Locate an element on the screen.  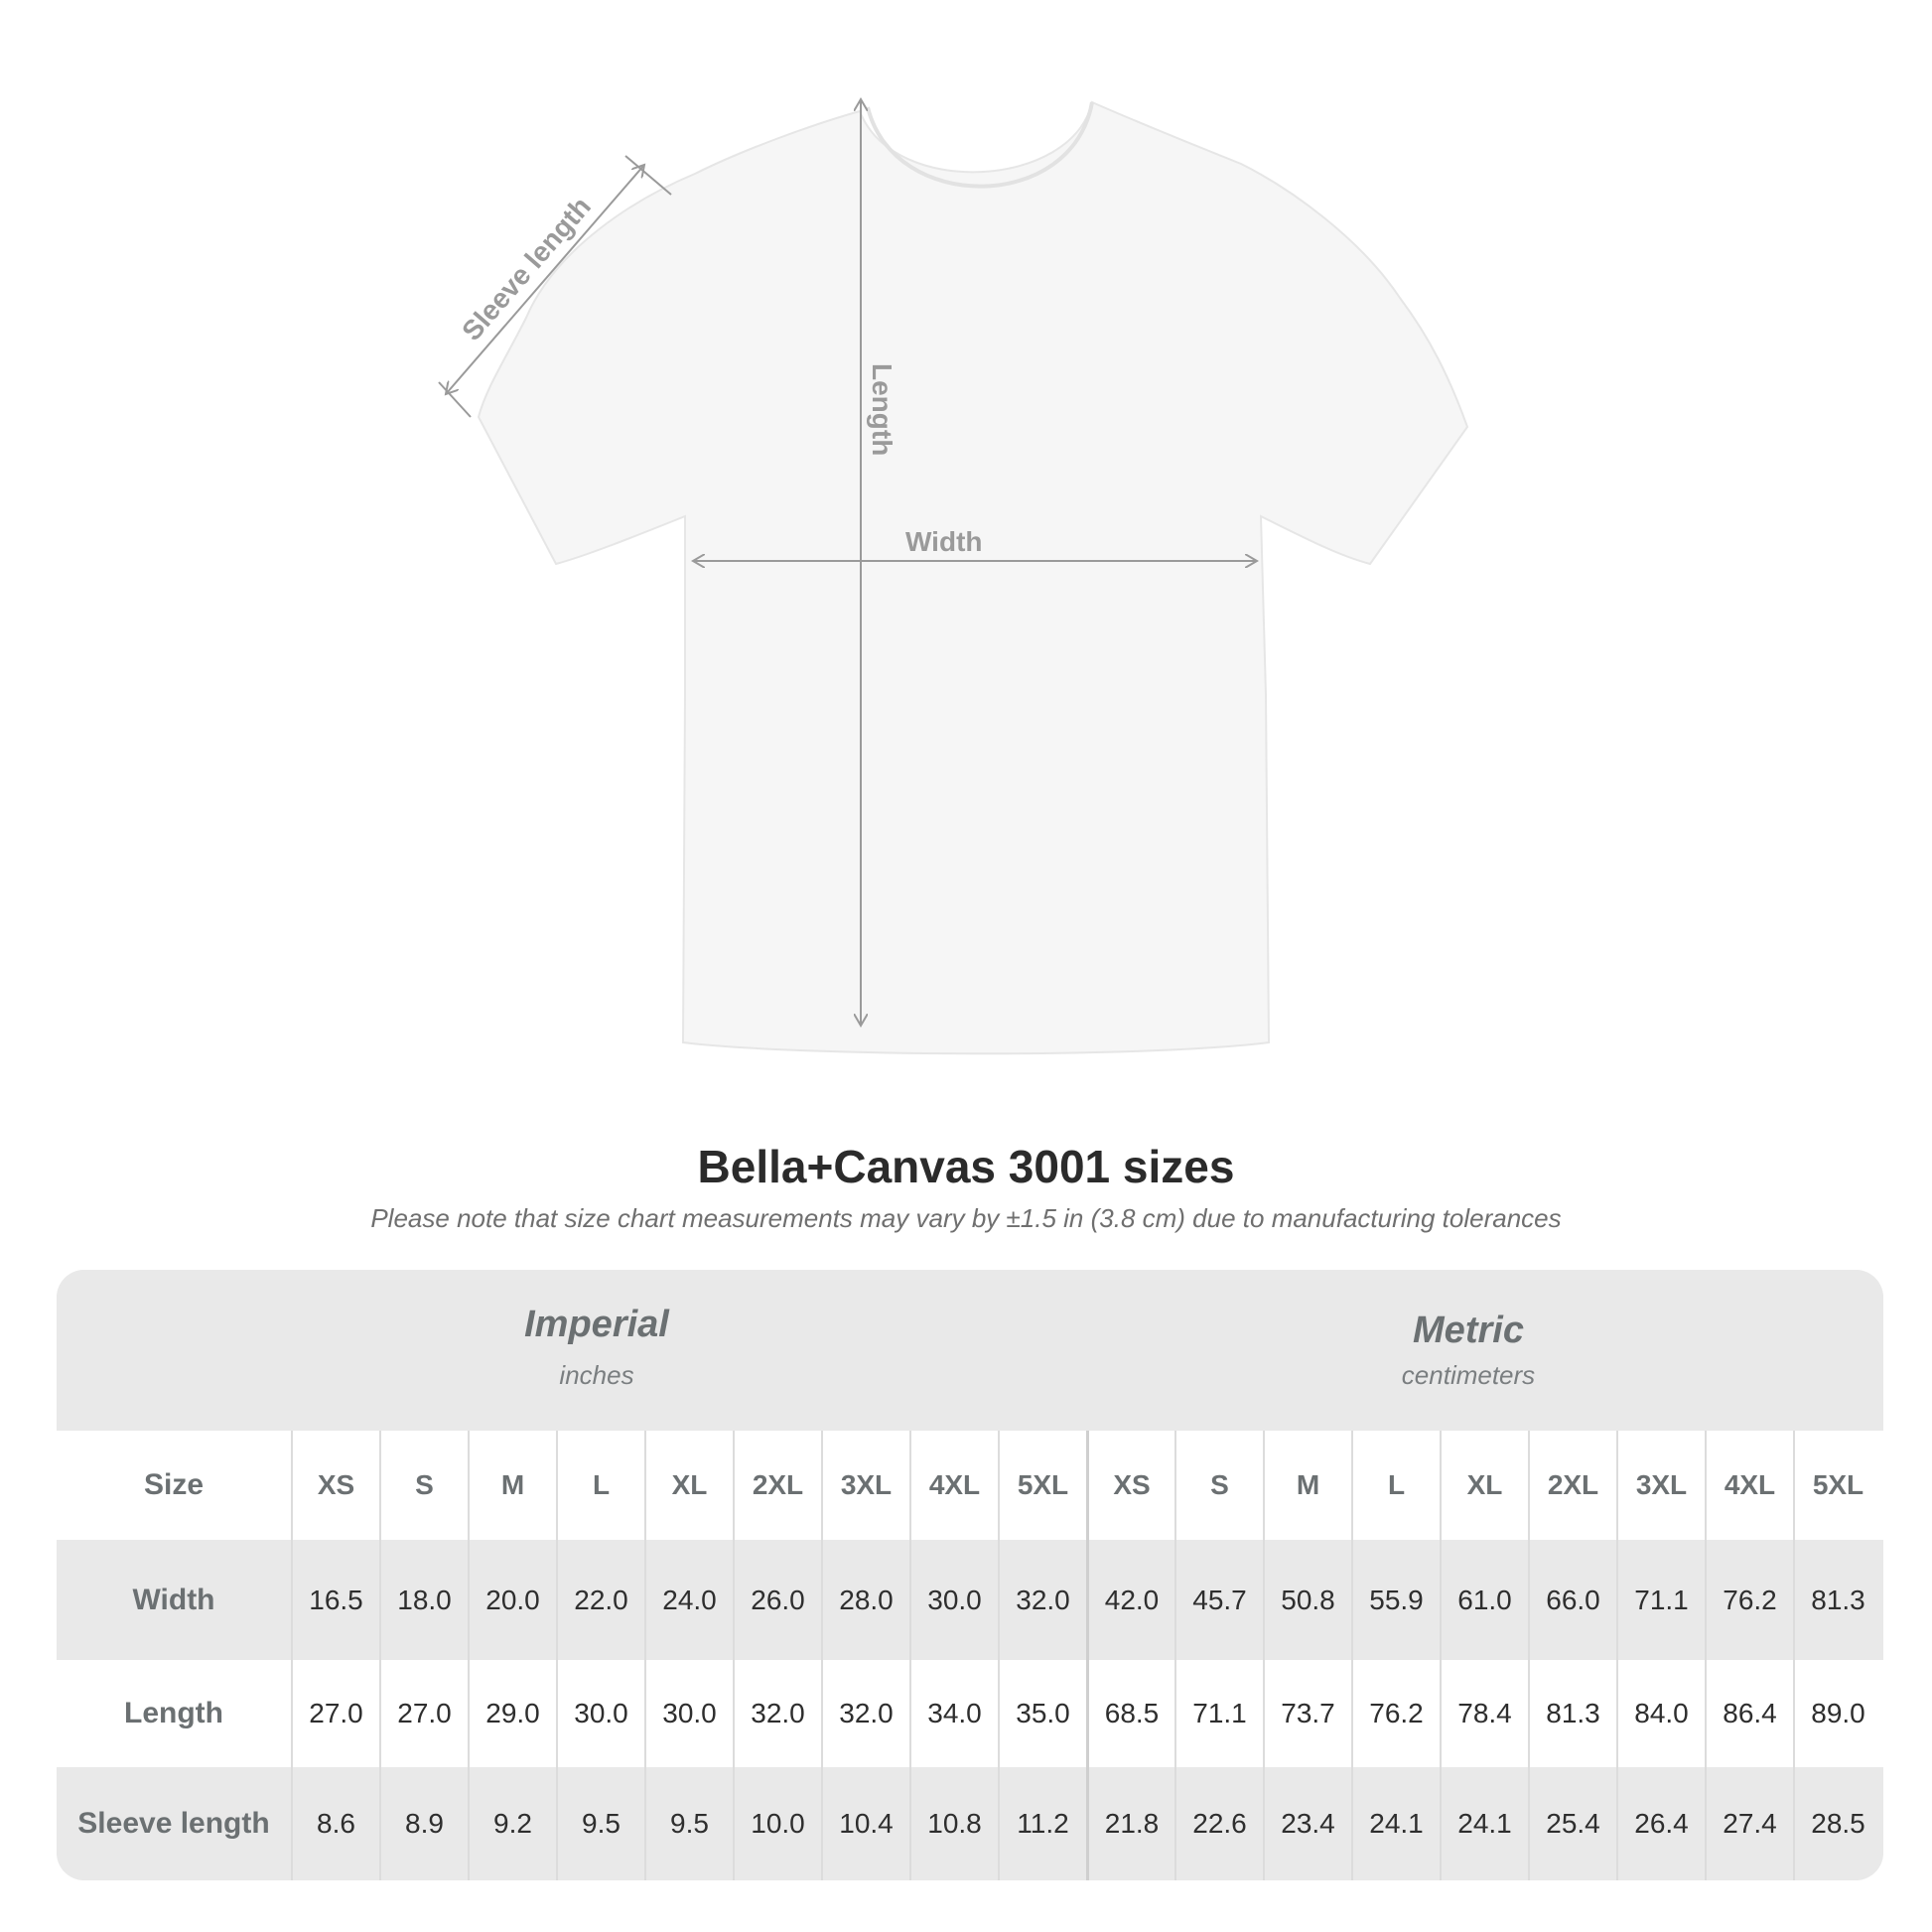
table-cell: 29.0 is located at coordinates (512, 1714).